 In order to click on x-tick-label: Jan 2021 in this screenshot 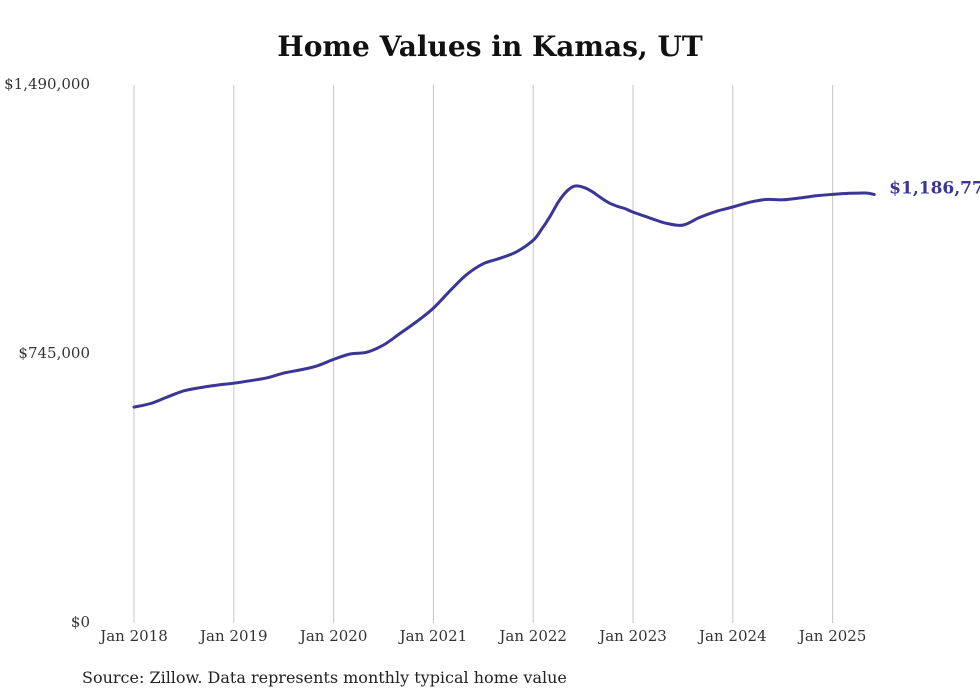, I will do `click(433, 636)`.